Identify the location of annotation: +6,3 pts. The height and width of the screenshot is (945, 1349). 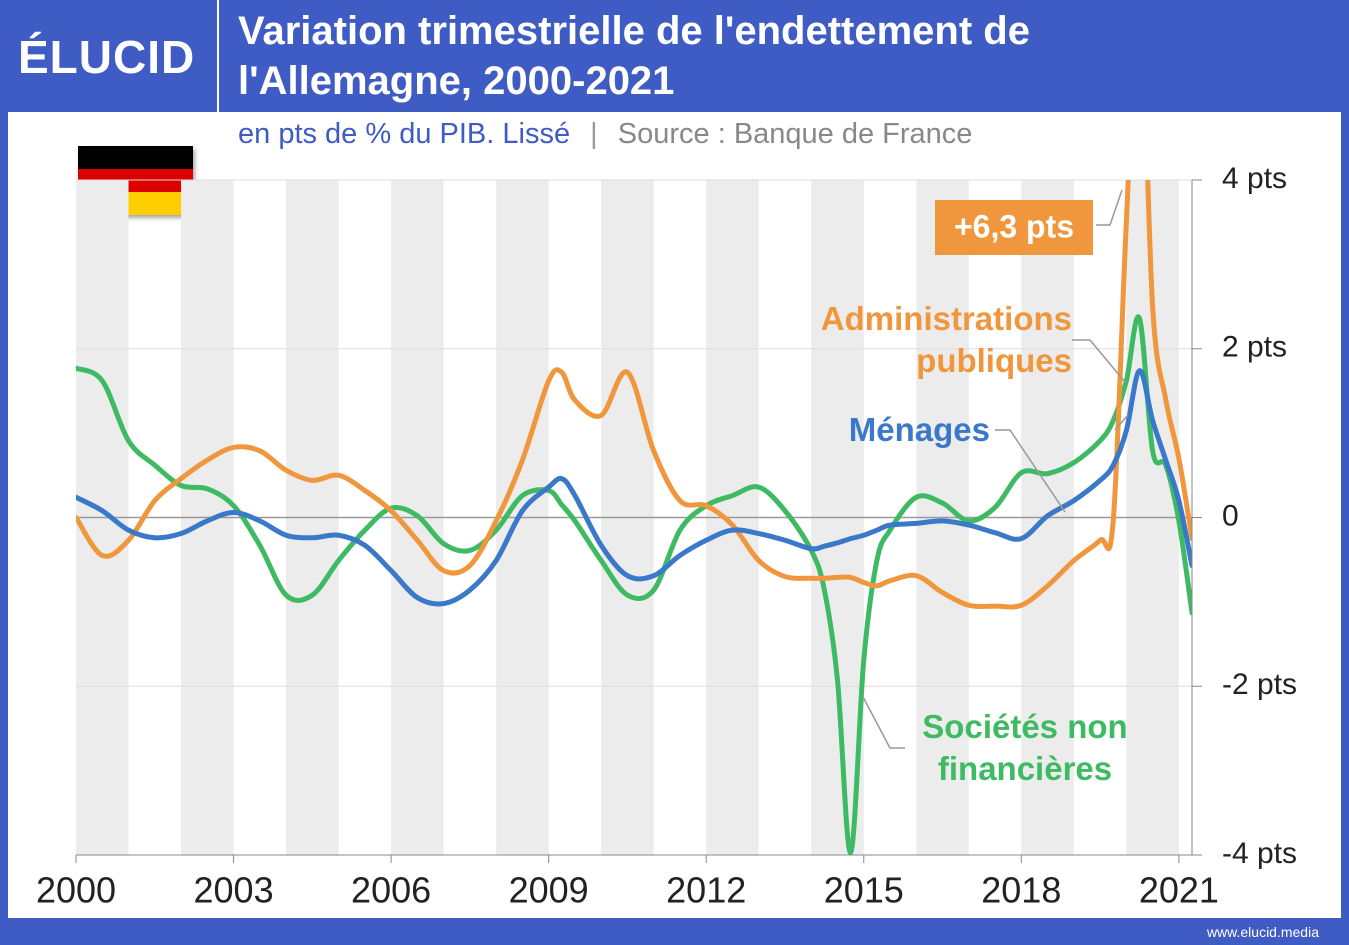
(1014, 226).